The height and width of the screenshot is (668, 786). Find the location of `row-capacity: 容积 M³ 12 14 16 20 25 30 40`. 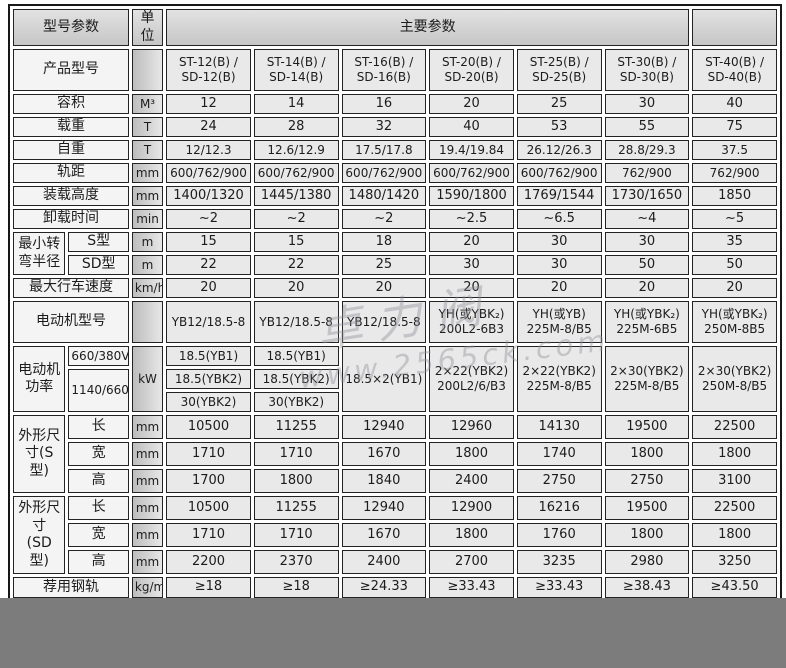

row-capacity: 容积 M³ 12 14 16 20 25 30 40 is located at coordinates (395, 104).